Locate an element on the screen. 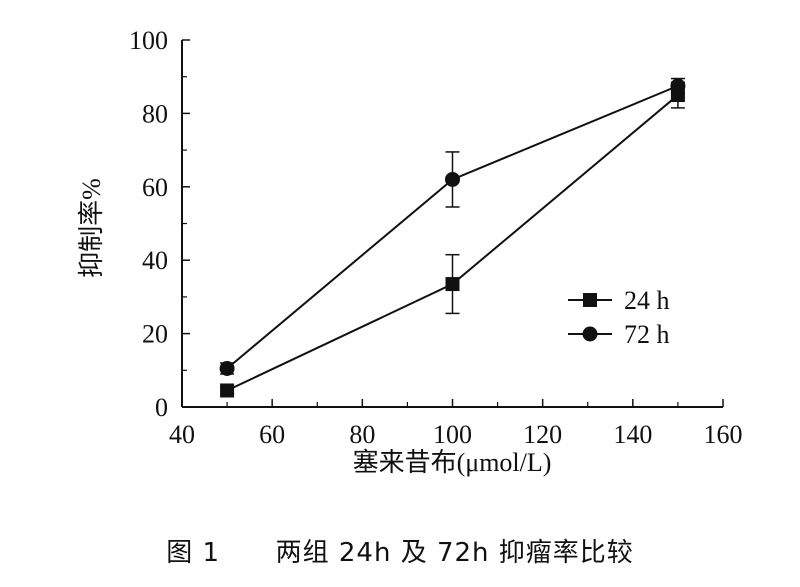  y-tick-label: 40 is located at coordinates (155, 260).